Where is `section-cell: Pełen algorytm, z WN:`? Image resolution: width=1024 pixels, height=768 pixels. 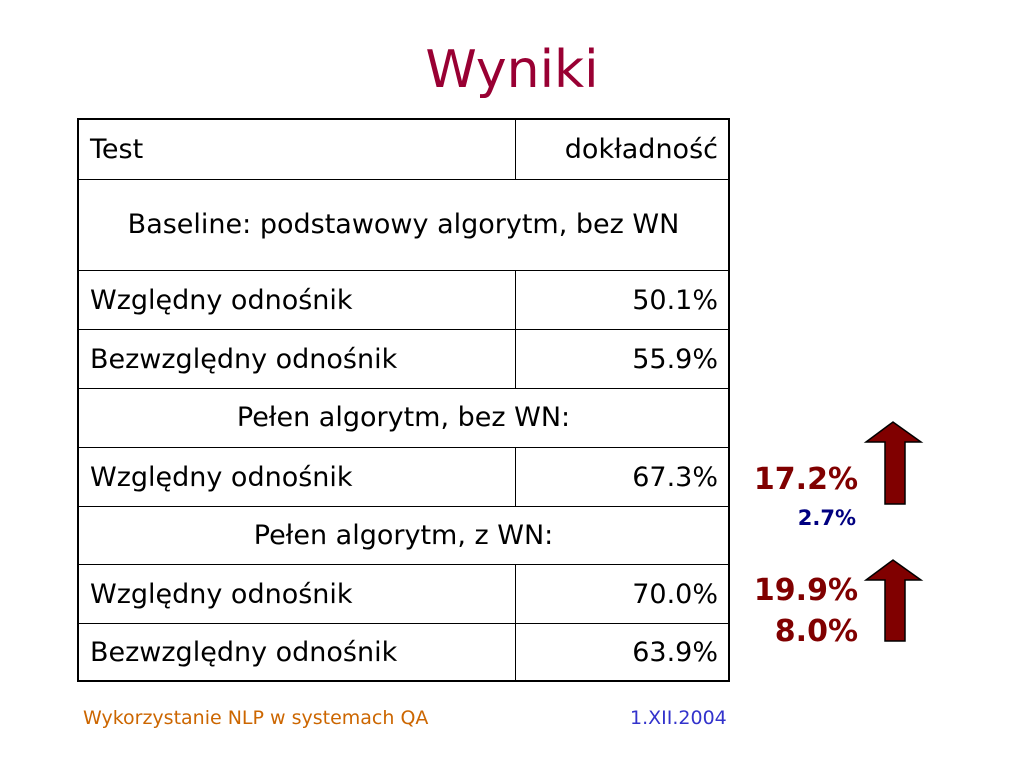 section-cell: Pełen algorytm, z WN: is located at coordinates (403, 535).